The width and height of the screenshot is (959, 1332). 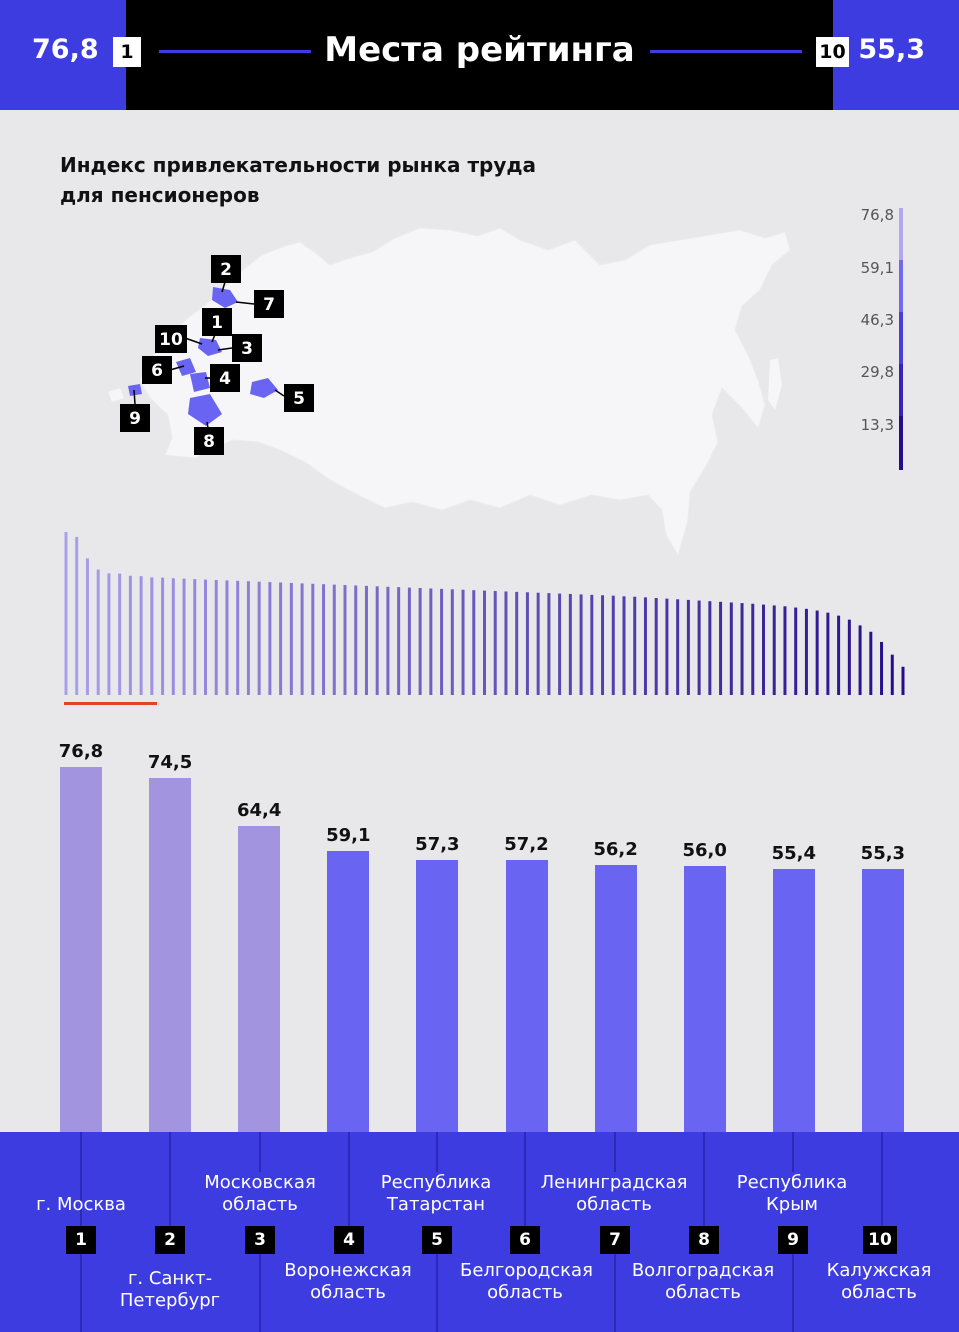 What do you see at coordinates (704, 1240) in the screenshot?
I see `rank-badge-8: 8` at bounding box center [704, 1240].